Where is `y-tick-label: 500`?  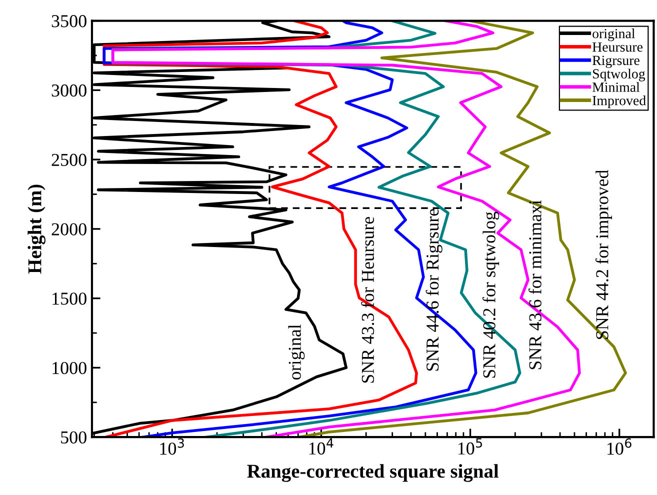
y-tick-label: 500 is located at coordinates (73, 437).